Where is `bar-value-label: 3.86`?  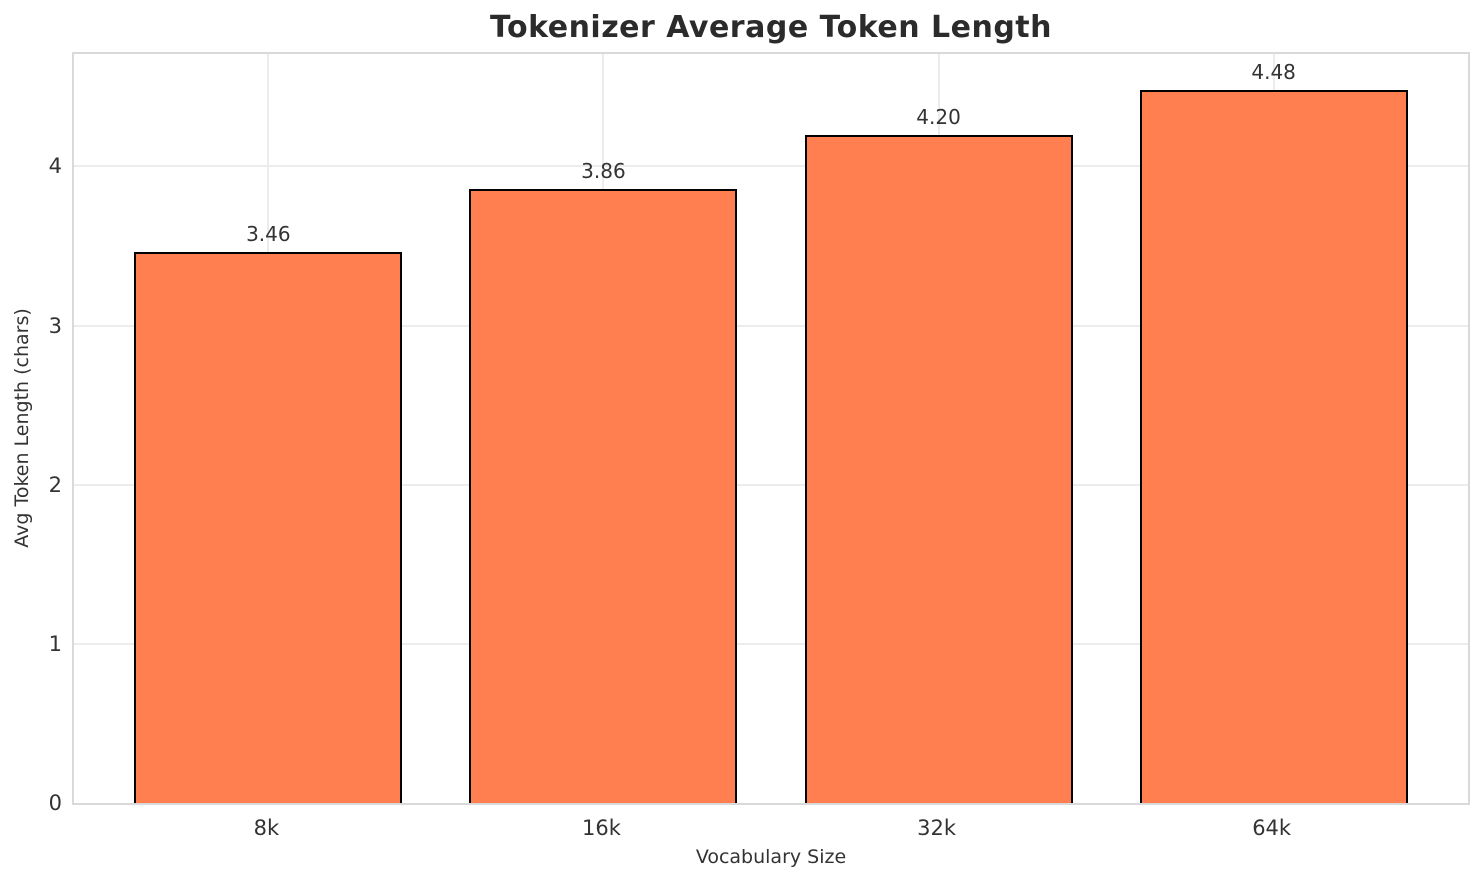
bar-value-label: 3.86 is located at coordinates (603, 170).